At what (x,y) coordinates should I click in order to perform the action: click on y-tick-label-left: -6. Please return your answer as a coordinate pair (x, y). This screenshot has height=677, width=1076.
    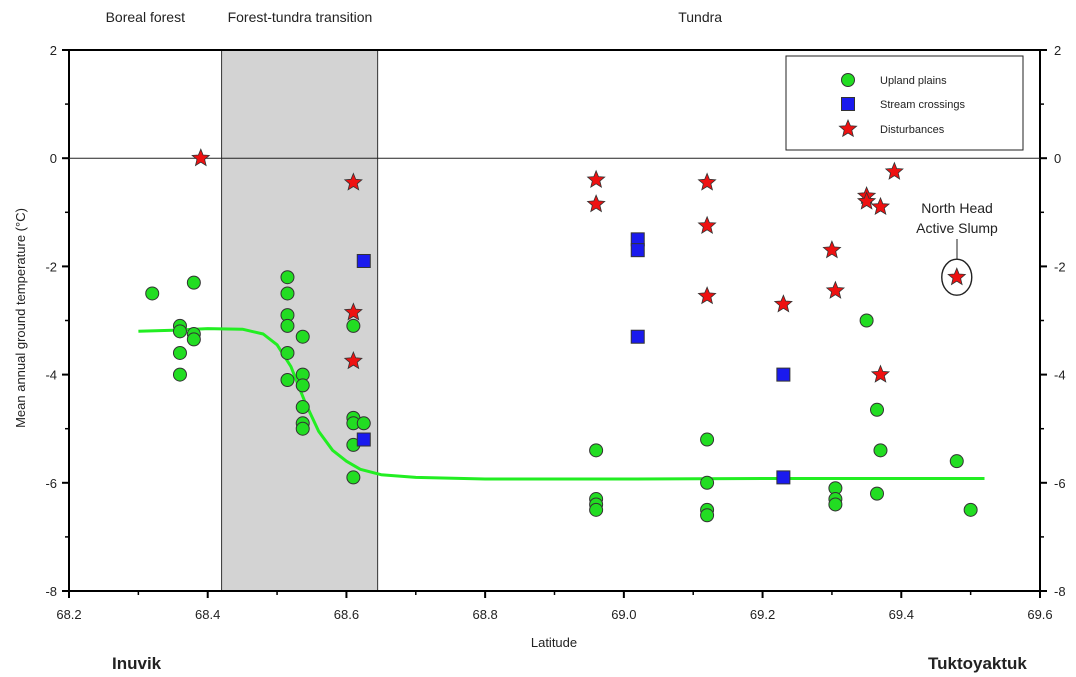
    Looking at the image, I should click on (51, 483).